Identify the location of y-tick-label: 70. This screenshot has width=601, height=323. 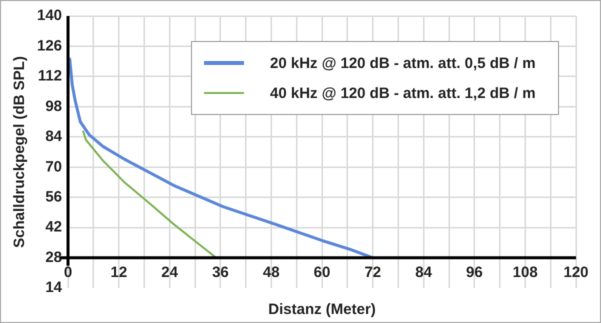
(53, 167).